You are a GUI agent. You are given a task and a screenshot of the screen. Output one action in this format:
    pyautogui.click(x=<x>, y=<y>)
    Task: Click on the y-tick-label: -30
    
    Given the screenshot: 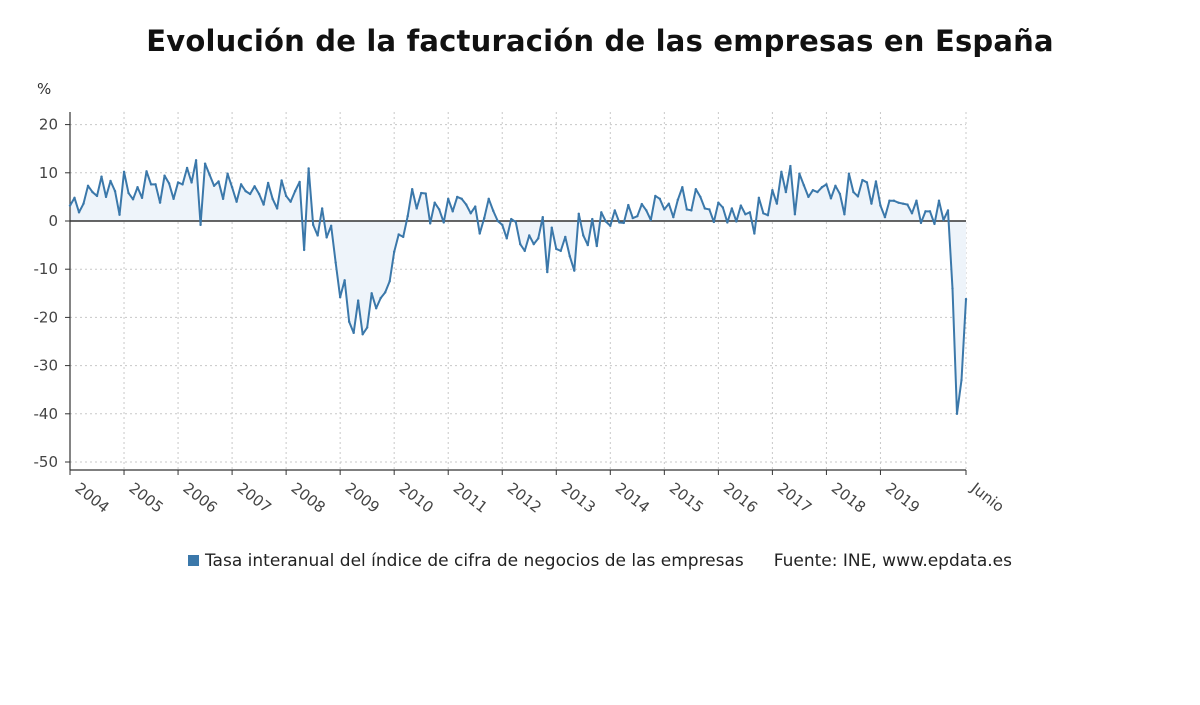 What is the action you would take?
    pyautogui.click(x=46, y=366)
    